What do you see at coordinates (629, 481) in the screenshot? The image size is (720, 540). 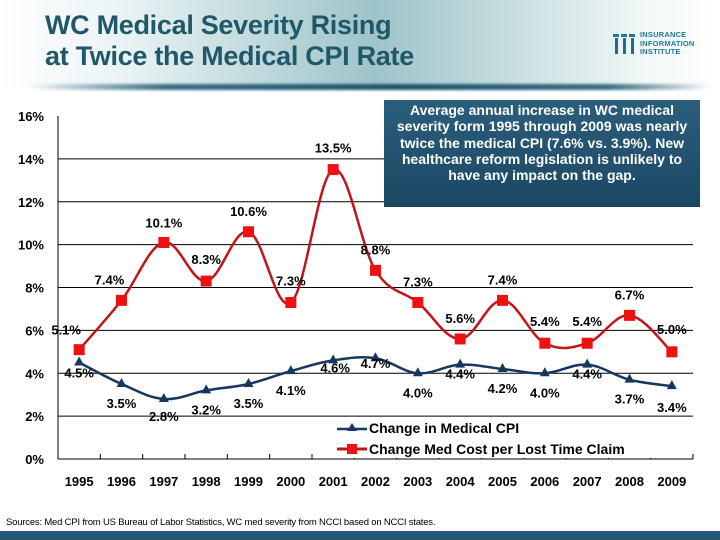 I see `x-tick-label: 2008` at bounding box center [629, 481].